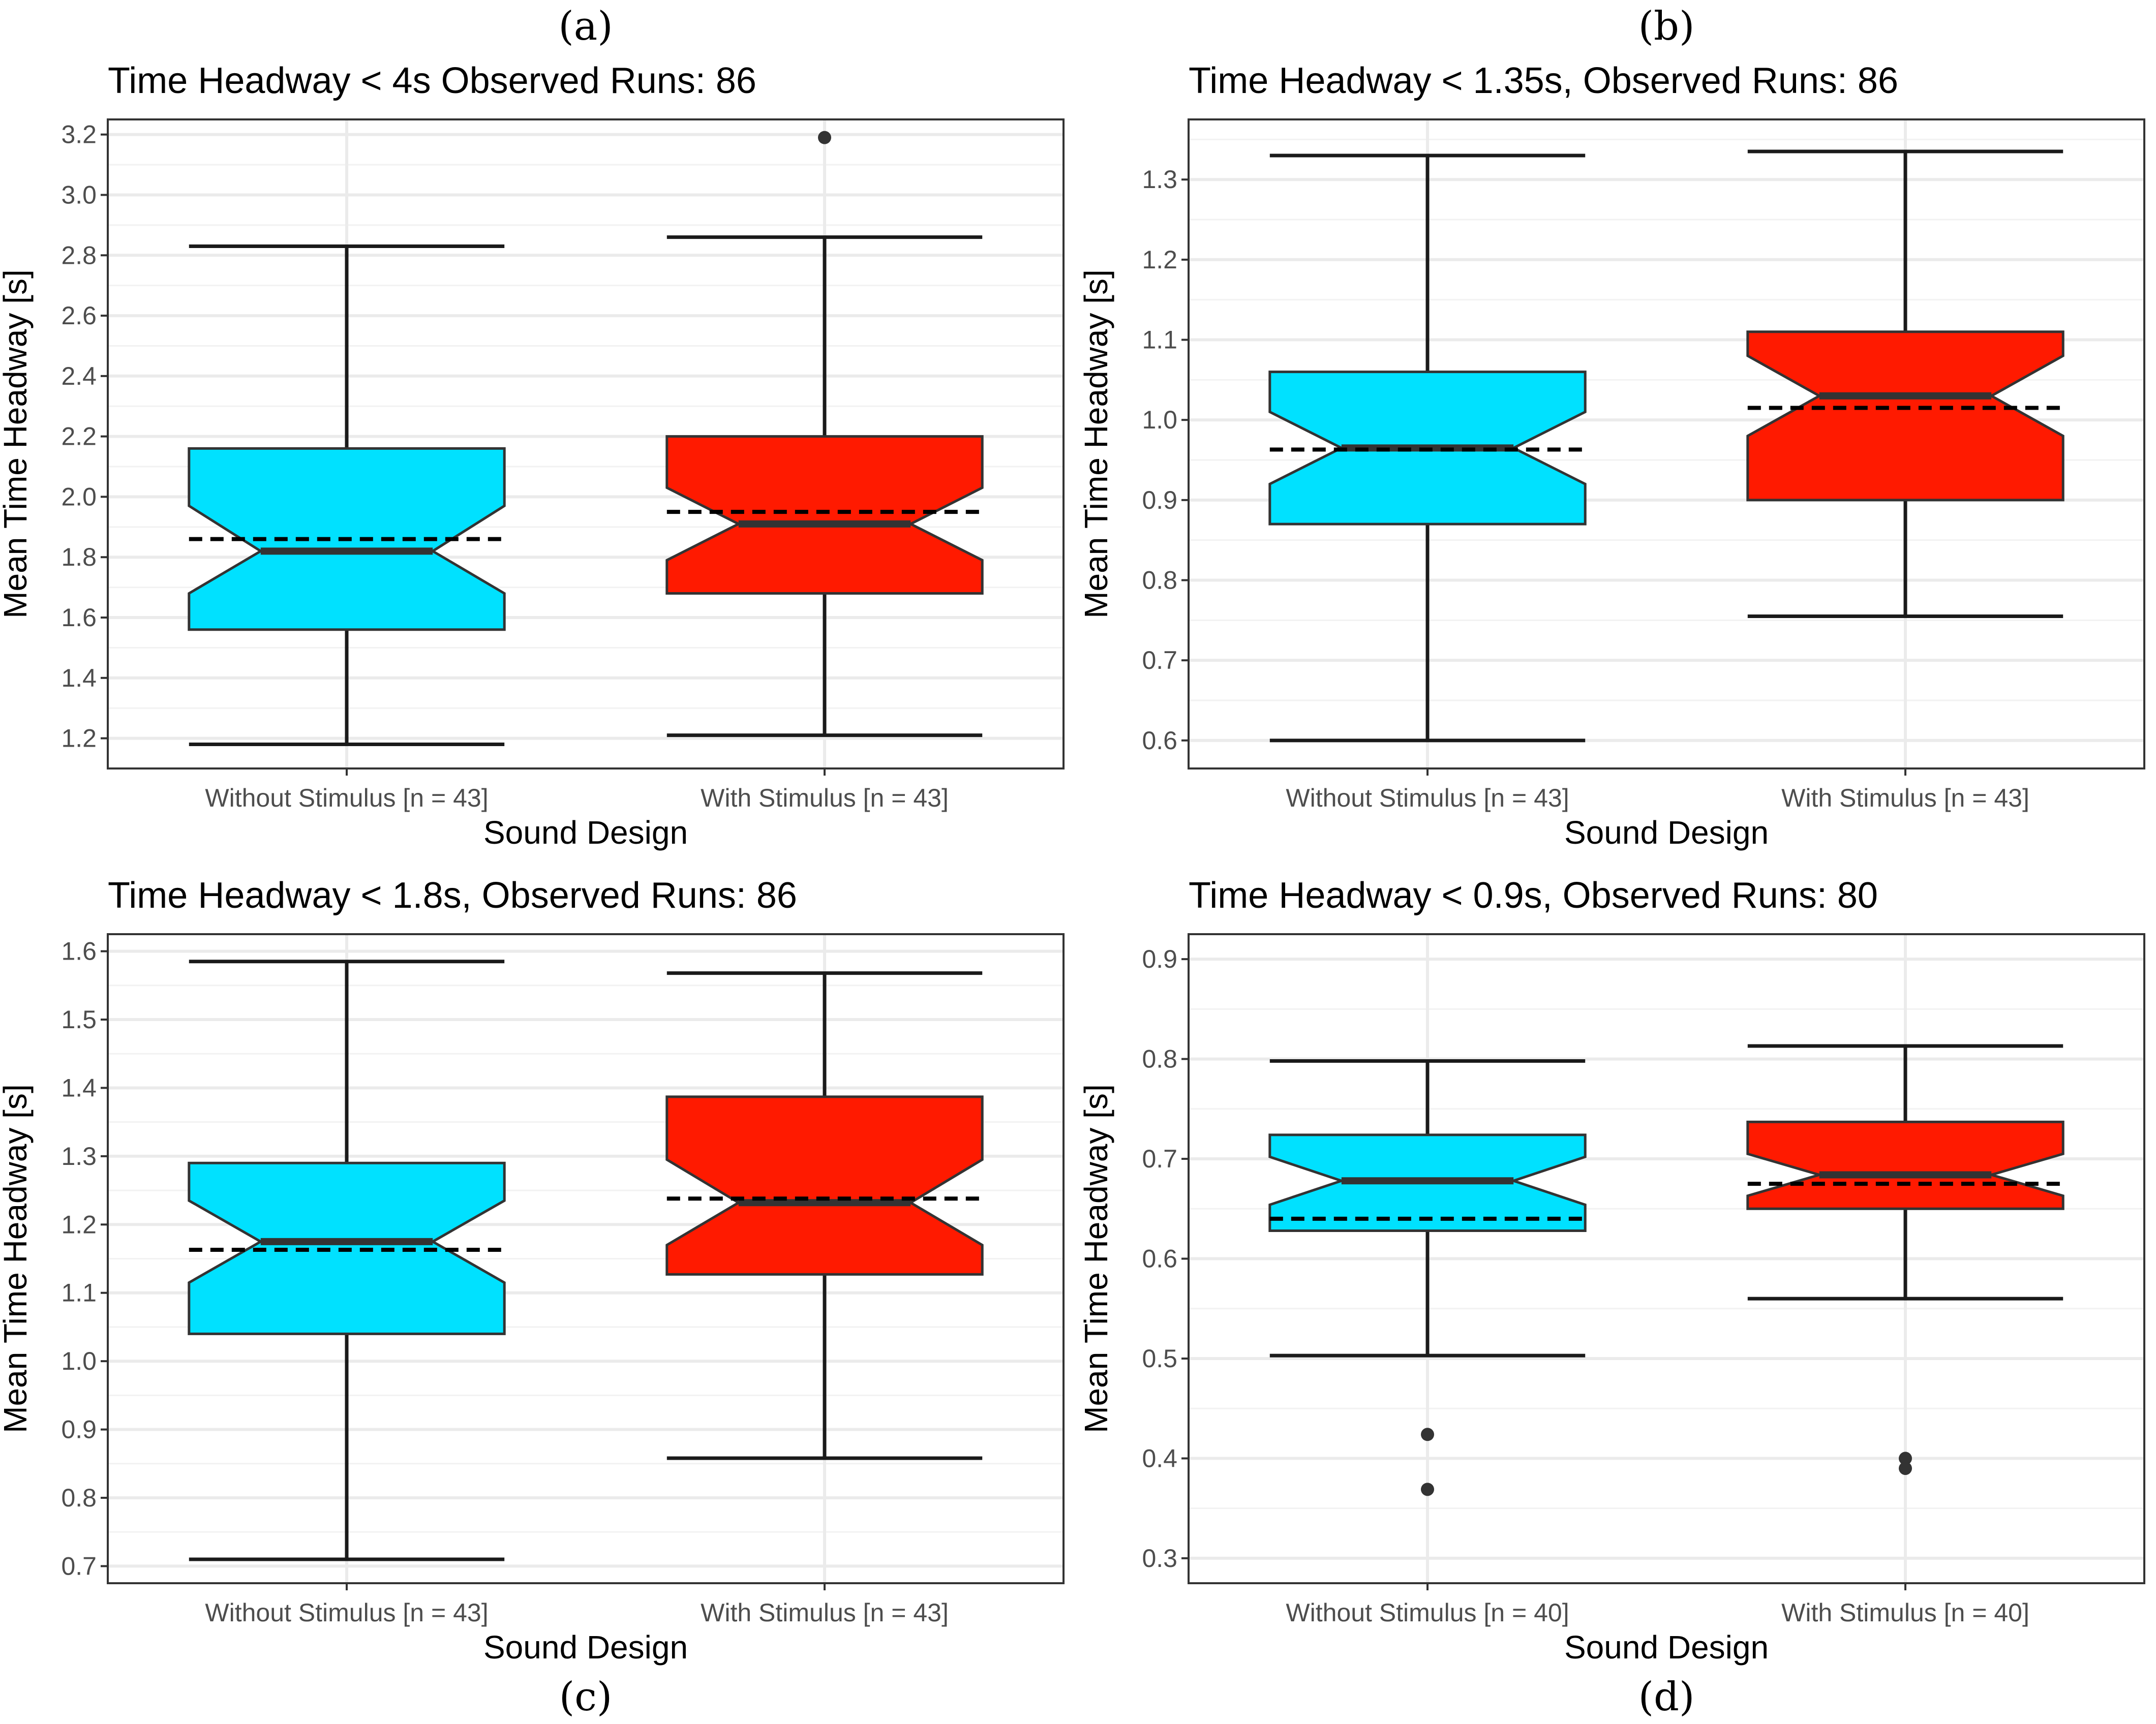 The image size is (2156, 1724). Describe the element at coordinates (1543, 80) in the screenshot. I see `chart-title: Time Headway < 1.35s, Observed Runs: 86` at that location.